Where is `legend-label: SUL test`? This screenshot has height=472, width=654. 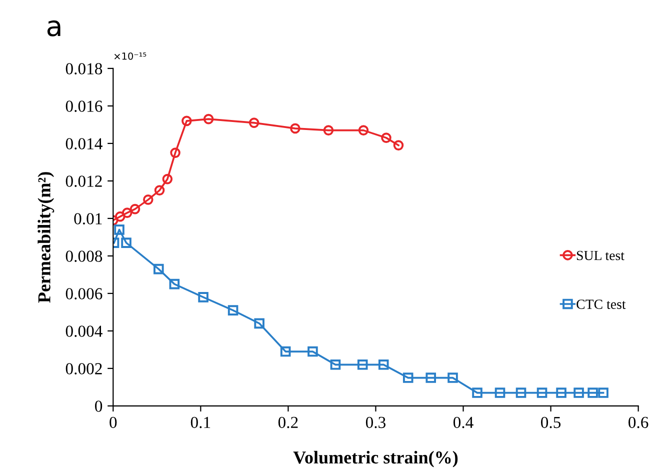 legend-label: SUL test is located at coordinates (600, 255).